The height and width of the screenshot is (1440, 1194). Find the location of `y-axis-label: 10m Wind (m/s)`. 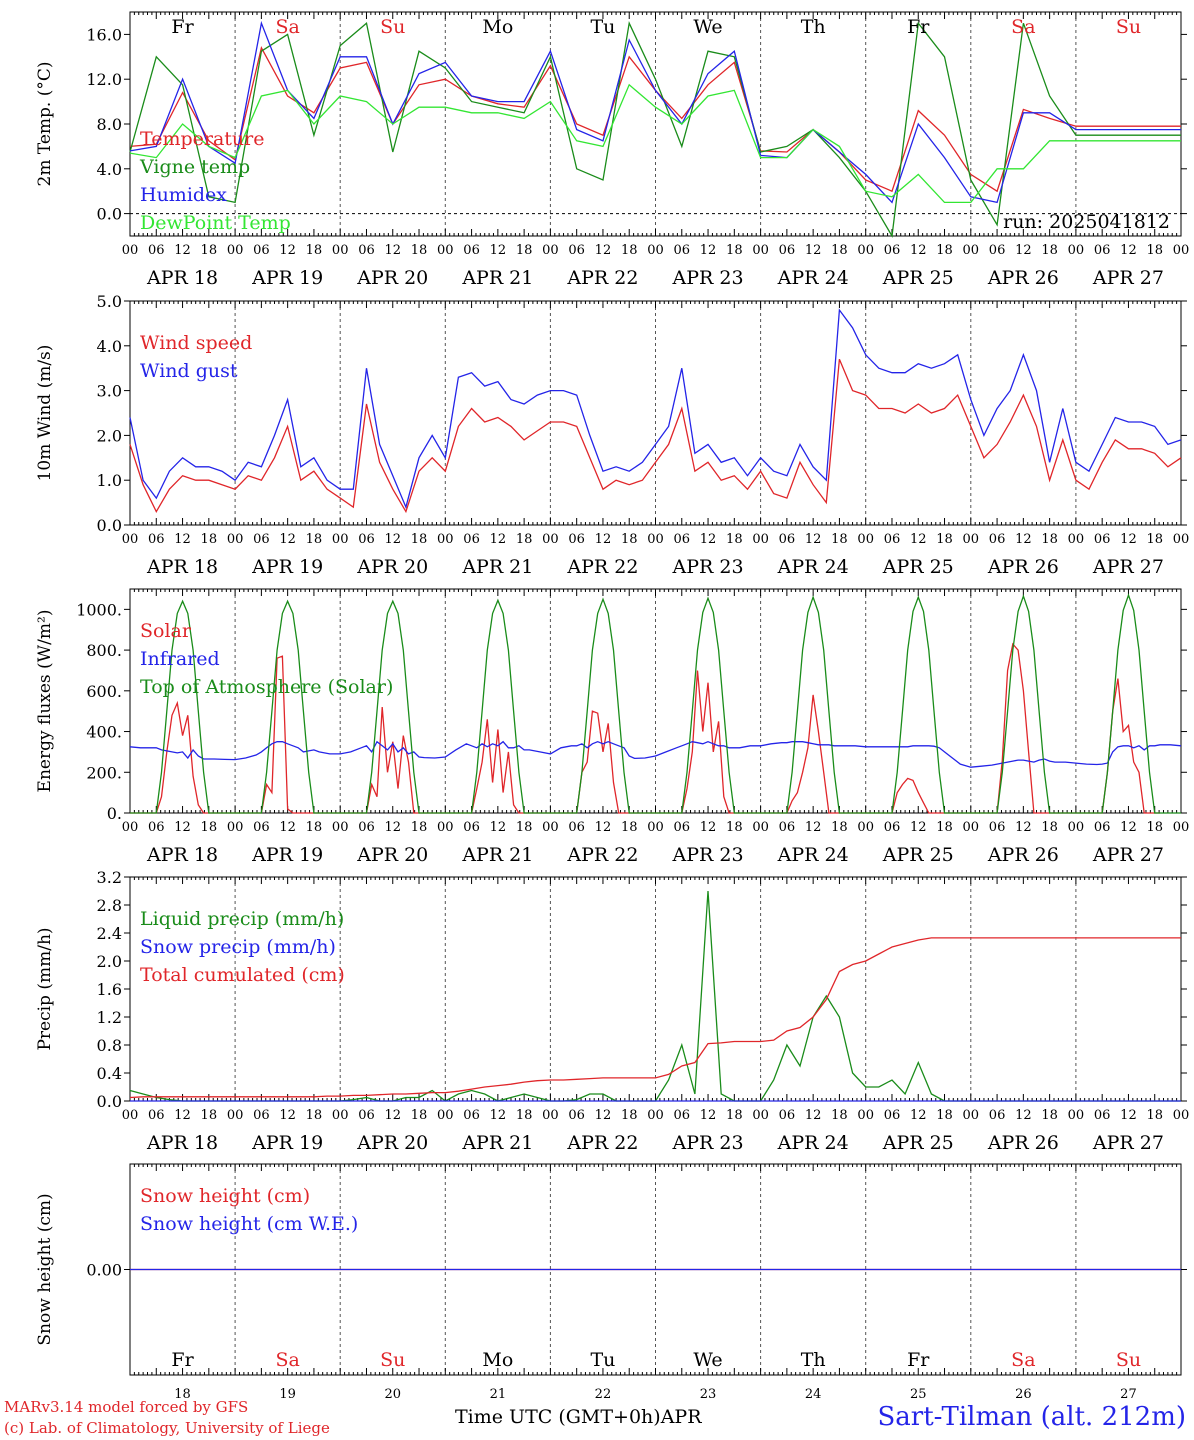

y-axis-label: 10m Wind (m/s) is located at coordinates (45, 413).